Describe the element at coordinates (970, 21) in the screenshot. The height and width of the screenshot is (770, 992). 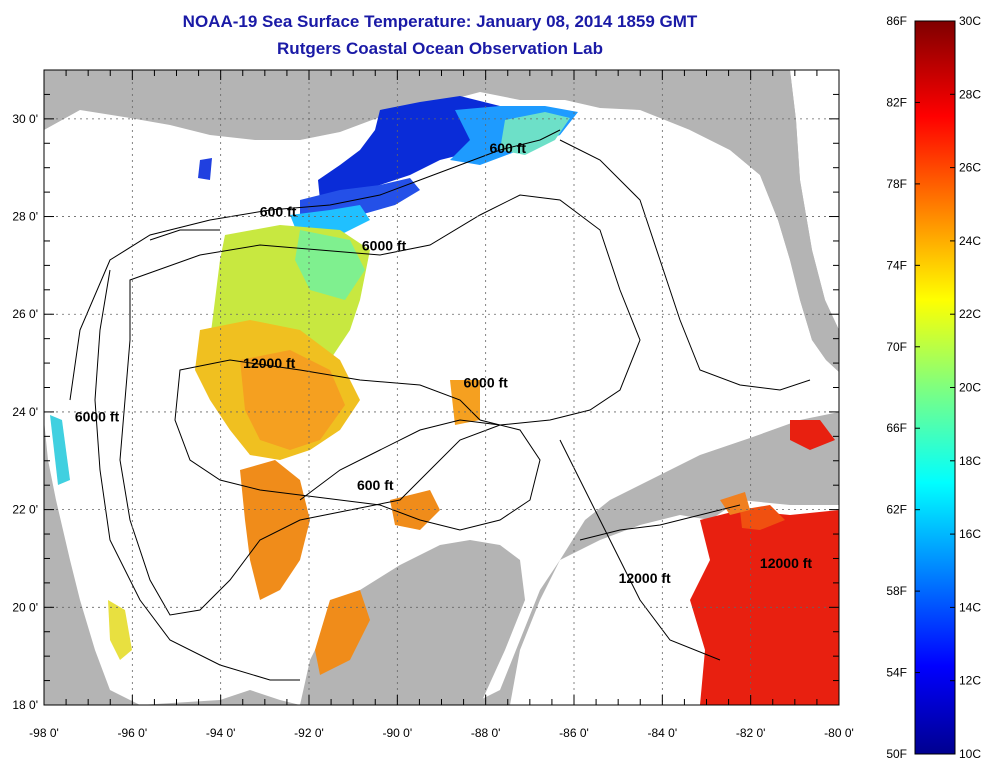
I see `colorbar-c-label: 30C` at that location.